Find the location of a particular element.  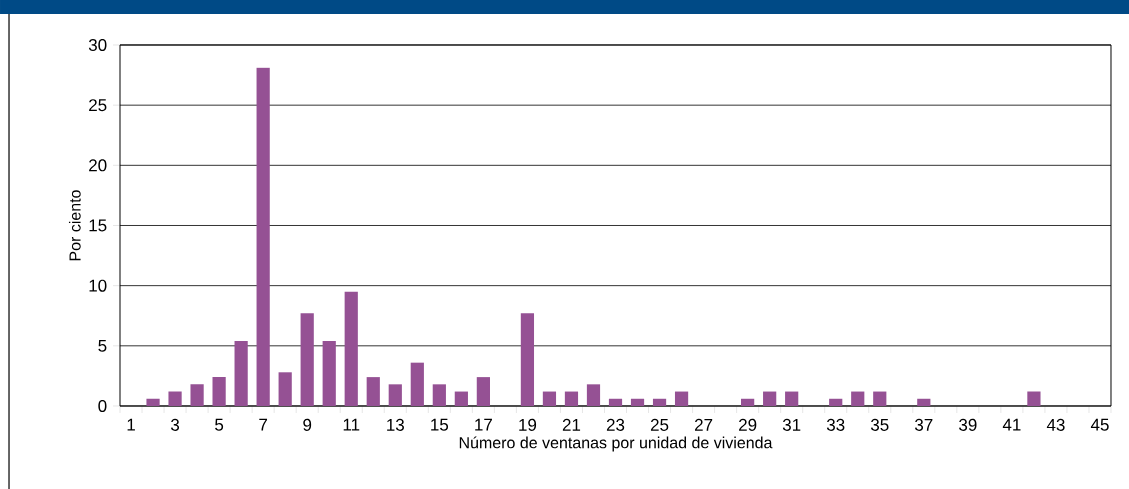

x-tick-label: 37 is located at coordinates (924, 424).